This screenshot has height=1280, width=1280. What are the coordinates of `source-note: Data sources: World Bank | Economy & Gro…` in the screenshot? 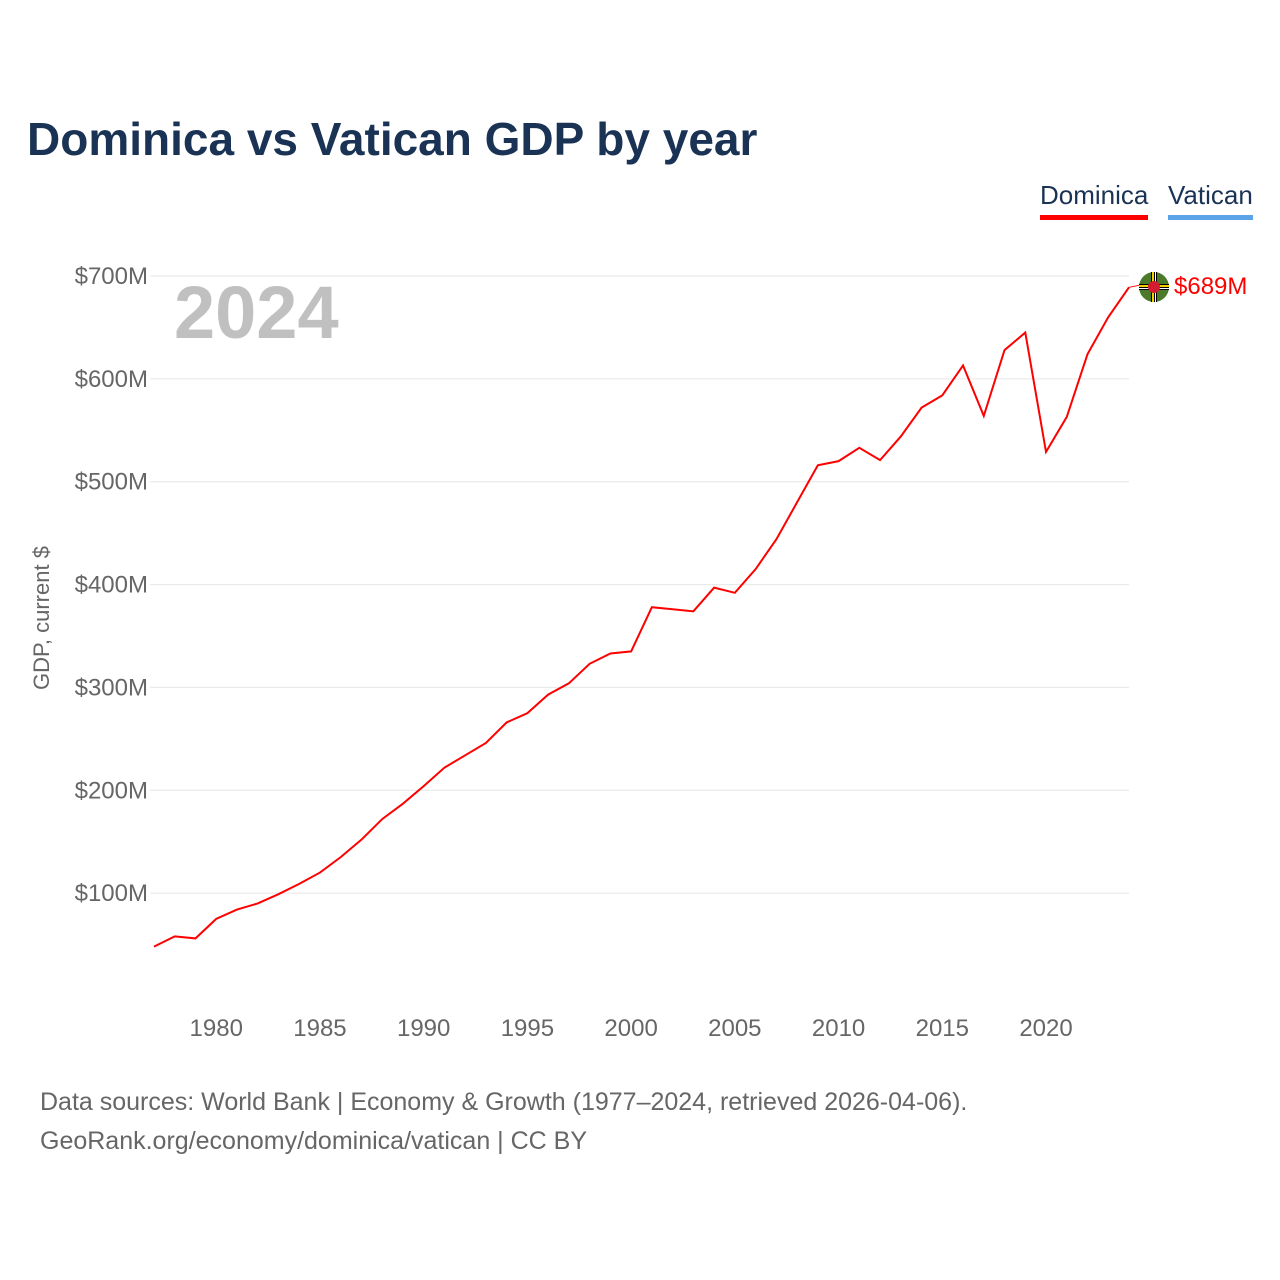 It's located at (504, 1102).